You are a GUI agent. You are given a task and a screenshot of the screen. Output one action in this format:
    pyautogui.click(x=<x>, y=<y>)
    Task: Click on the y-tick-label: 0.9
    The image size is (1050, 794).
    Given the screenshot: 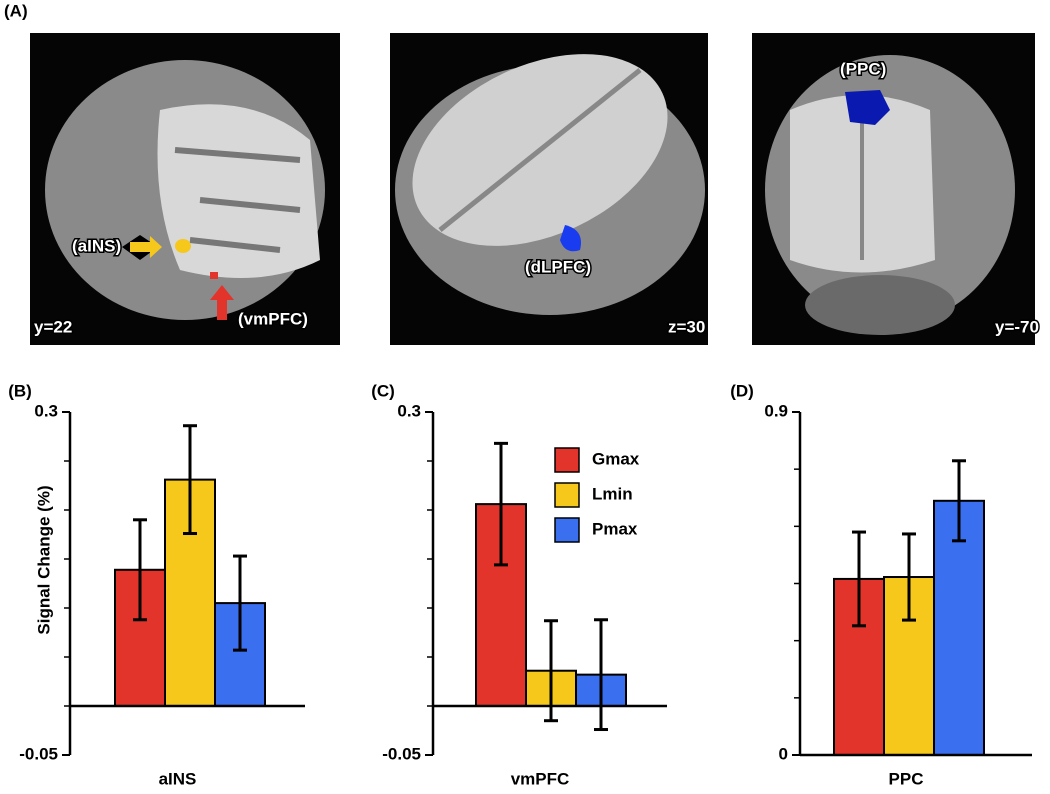 What is the action you would take?
    pyautogui.click(x=776, y=410)
    